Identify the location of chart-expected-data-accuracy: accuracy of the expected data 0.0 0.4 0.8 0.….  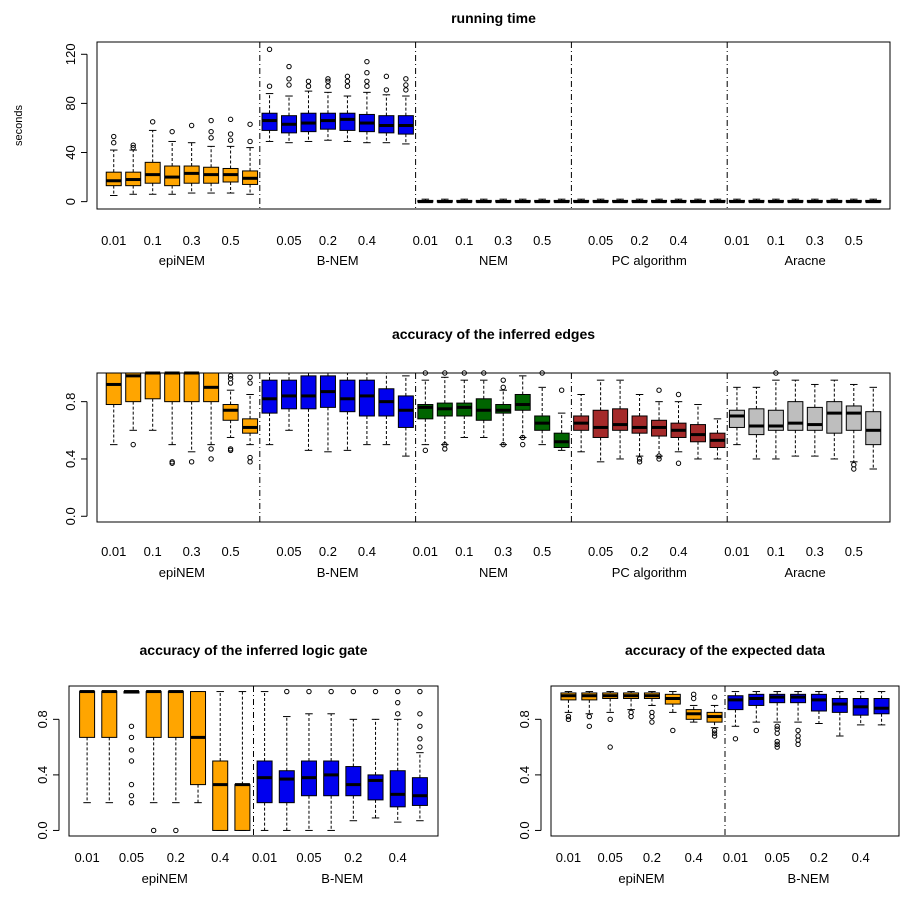
(708, 764).